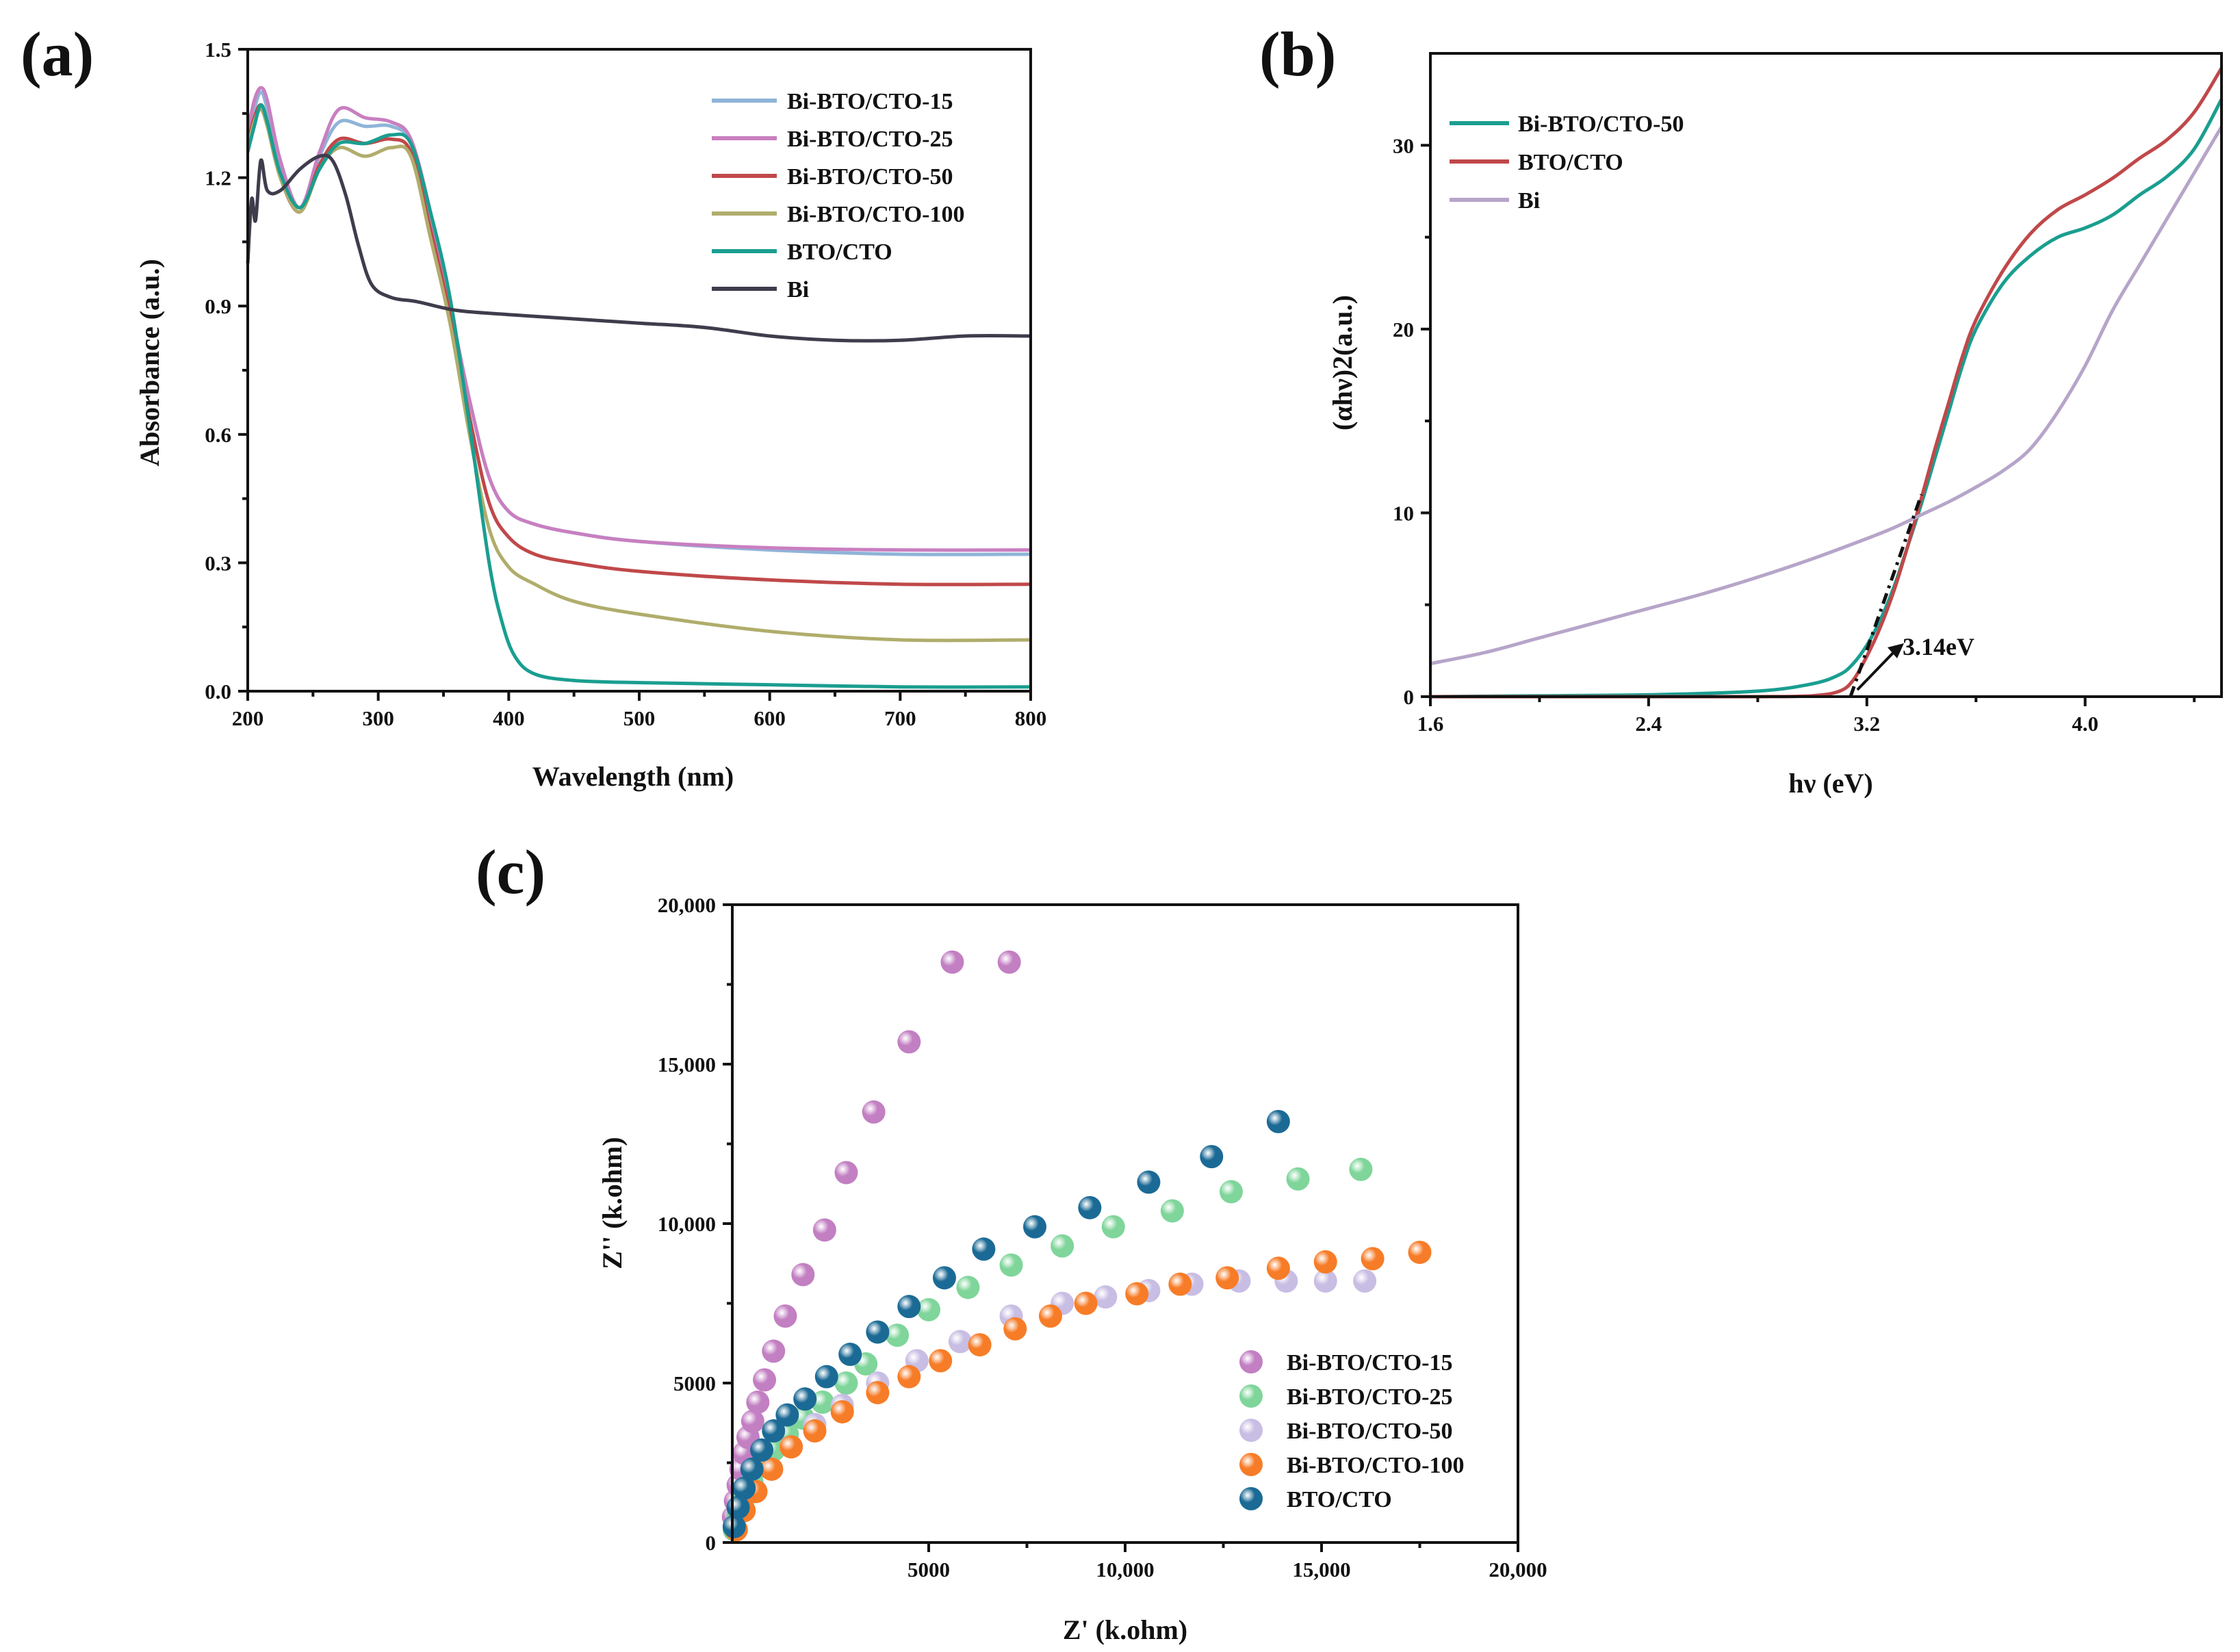 This screenshot has width=2240, height=1652. I want to click on panel-a-legend-label-bi-bto-cto-15: Bi-BTO/CTO-15, so click(870, 101).